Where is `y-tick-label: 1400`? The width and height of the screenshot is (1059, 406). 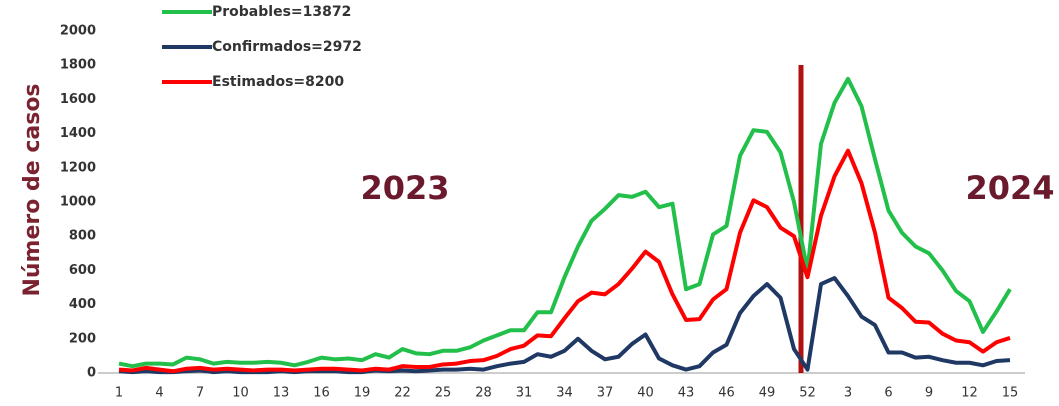 y-tick-label: 1400 is located at coordinates (78, 133).